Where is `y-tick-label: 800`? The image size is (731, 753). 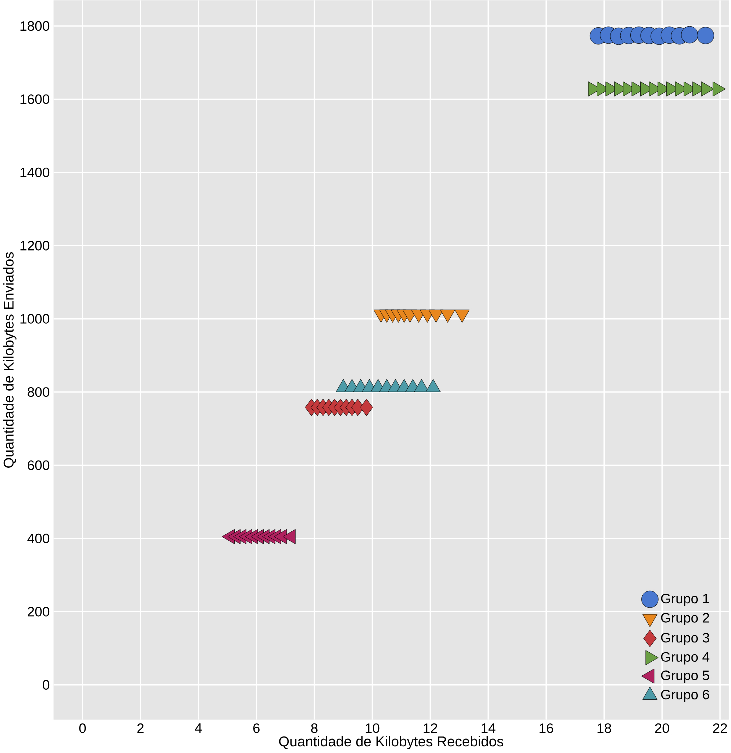
y-tick-label: 800 is located at coordinates (39, 392).